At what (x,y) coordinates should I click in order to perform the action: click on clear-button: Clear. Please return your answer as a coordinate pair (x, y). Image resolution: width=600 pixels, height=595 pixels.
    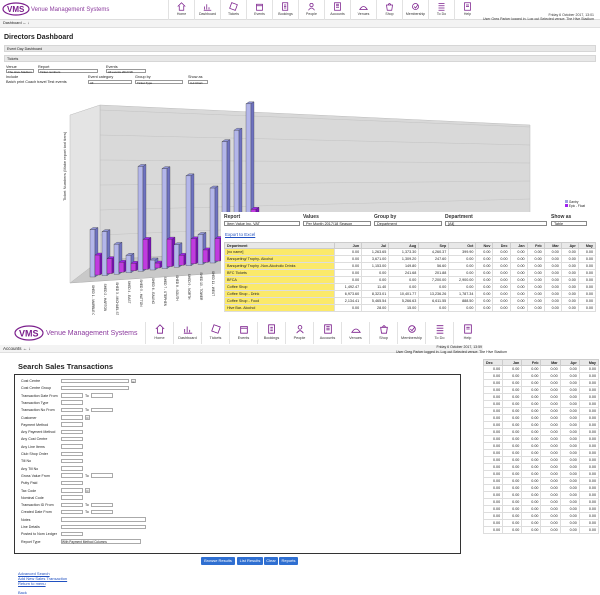
    Looking at the image, I should click on (271, 561).